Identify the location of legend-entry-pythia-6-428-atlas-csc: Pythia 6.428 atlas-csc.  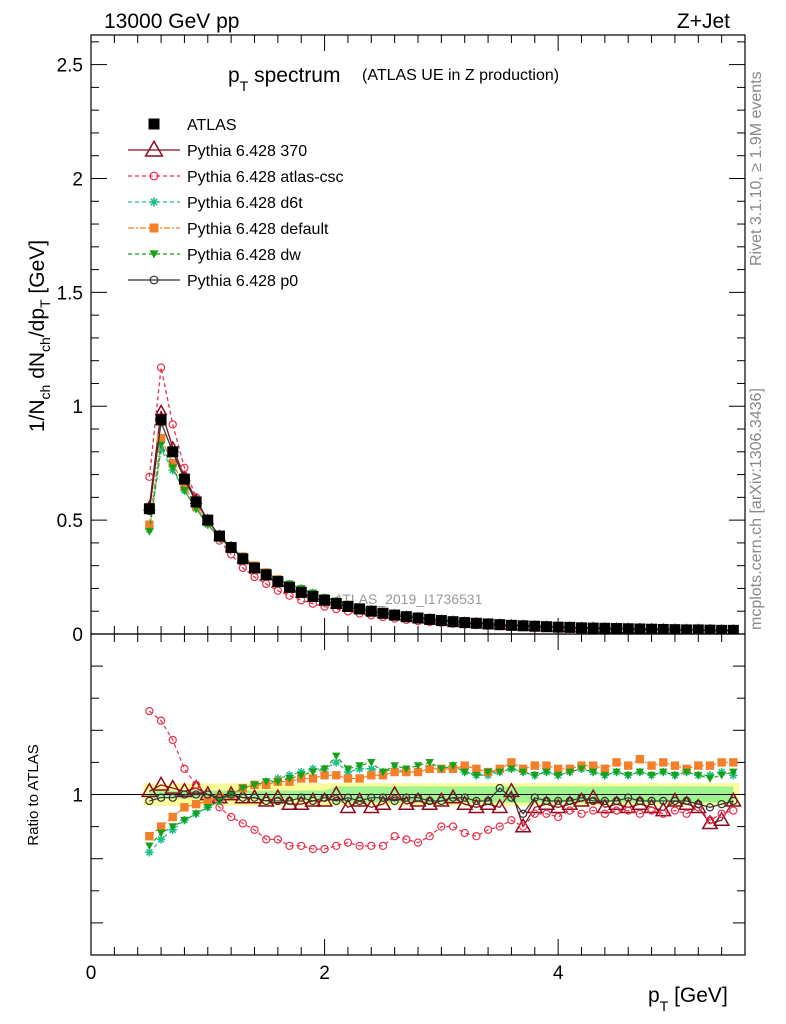
(236, 177).